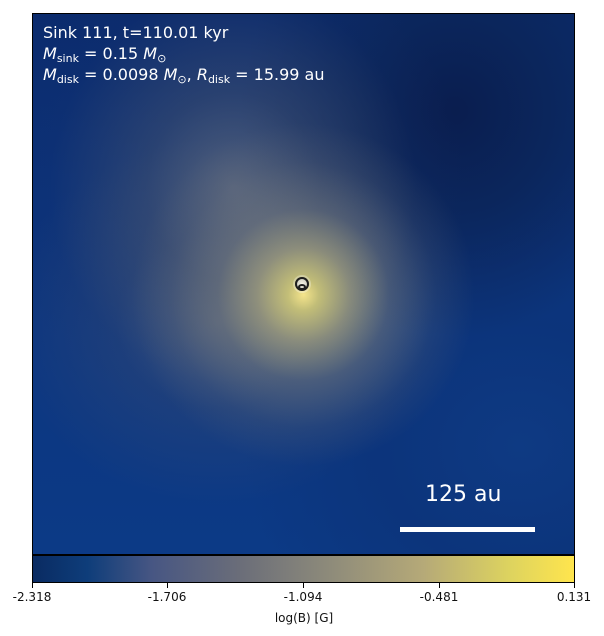 This screenshot has width=604, height=636. I want to click on disk-mass-symbol: M, so click(50, 74).